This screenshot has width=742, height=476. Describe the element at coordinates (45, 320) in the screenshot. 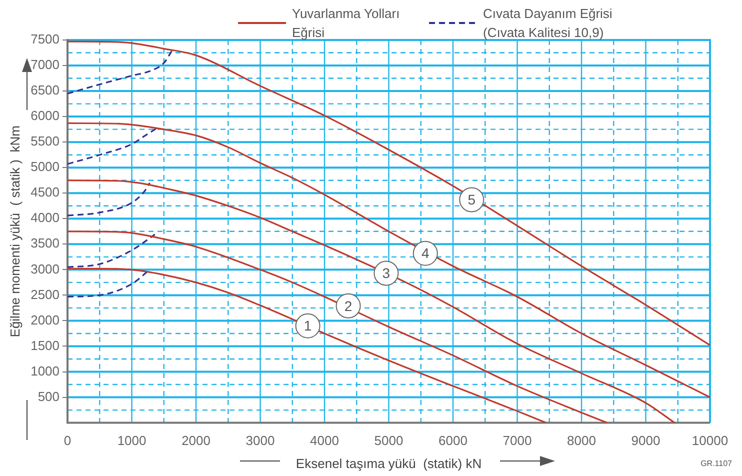

I see `y-tick-label: 2000` at that location.